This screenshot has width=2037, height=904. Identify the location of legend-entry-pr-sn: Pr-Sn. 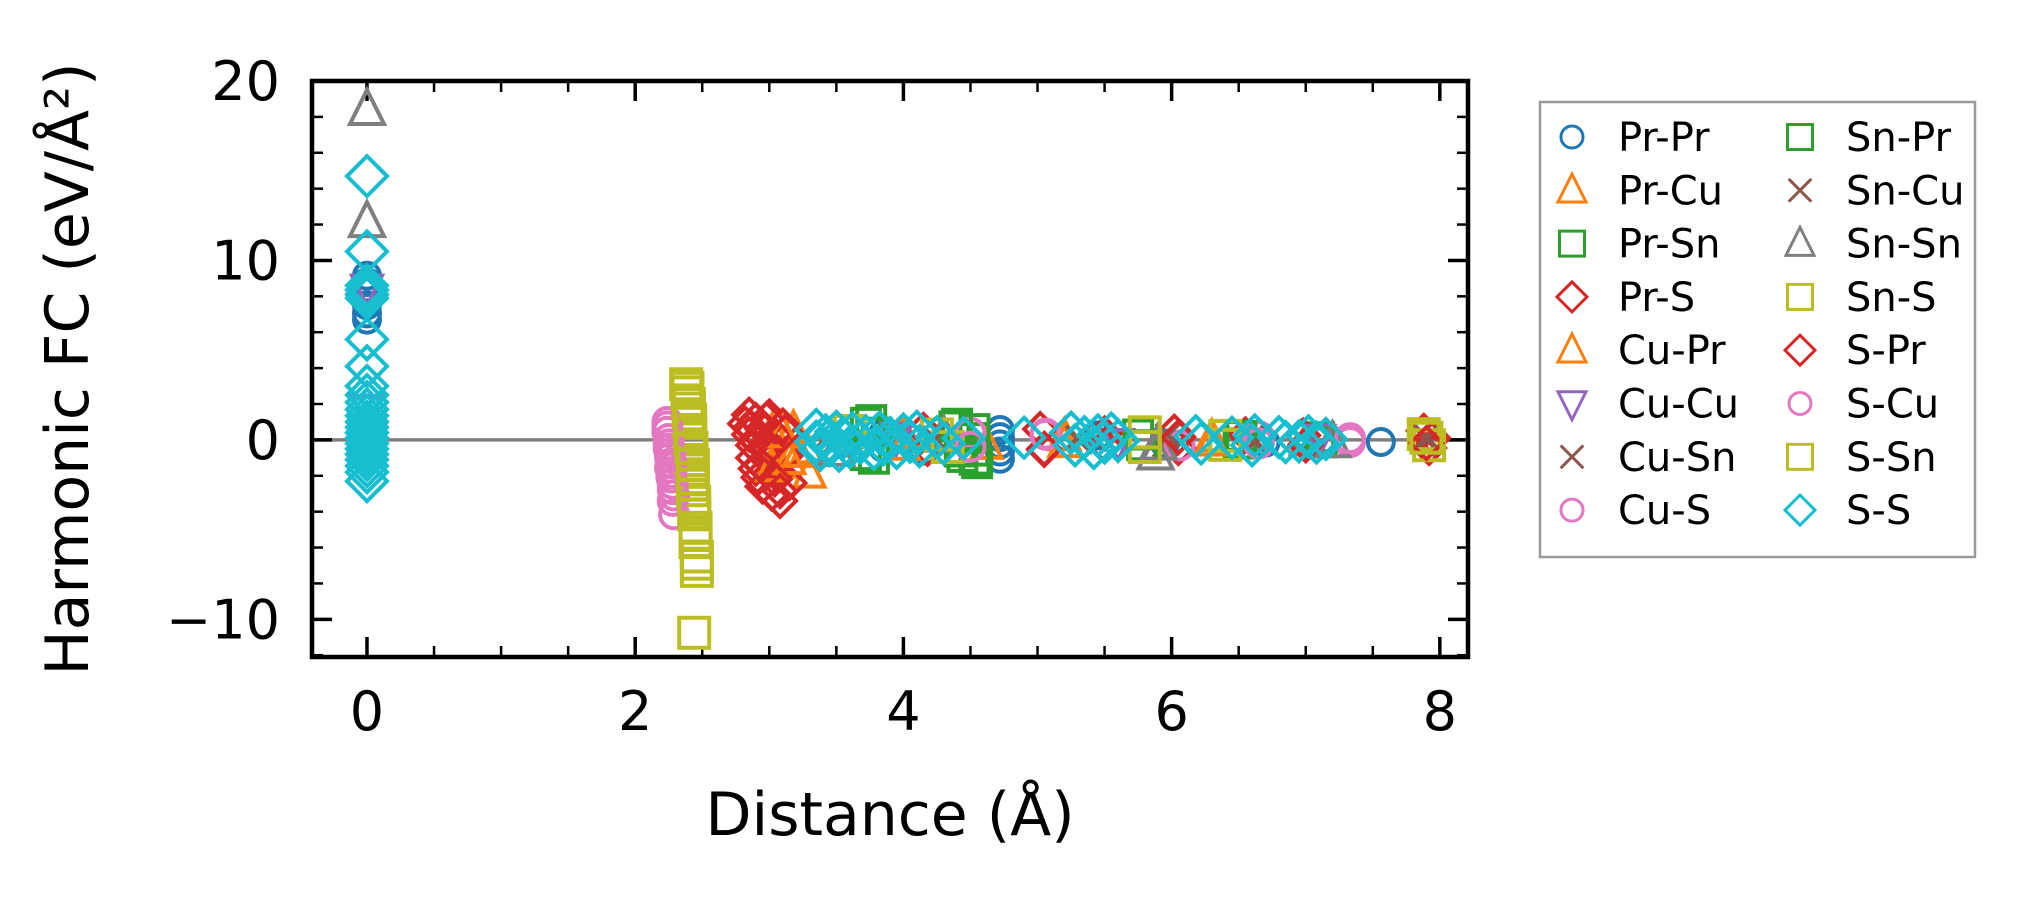
(1639, 245).